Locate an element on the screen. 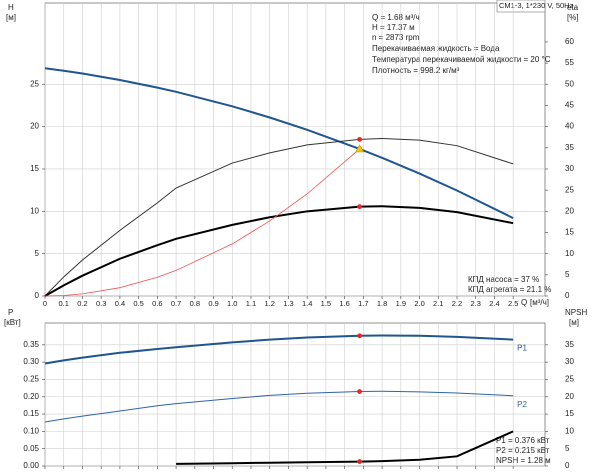  y-axis-label: H is located at coordinates (11, 7).